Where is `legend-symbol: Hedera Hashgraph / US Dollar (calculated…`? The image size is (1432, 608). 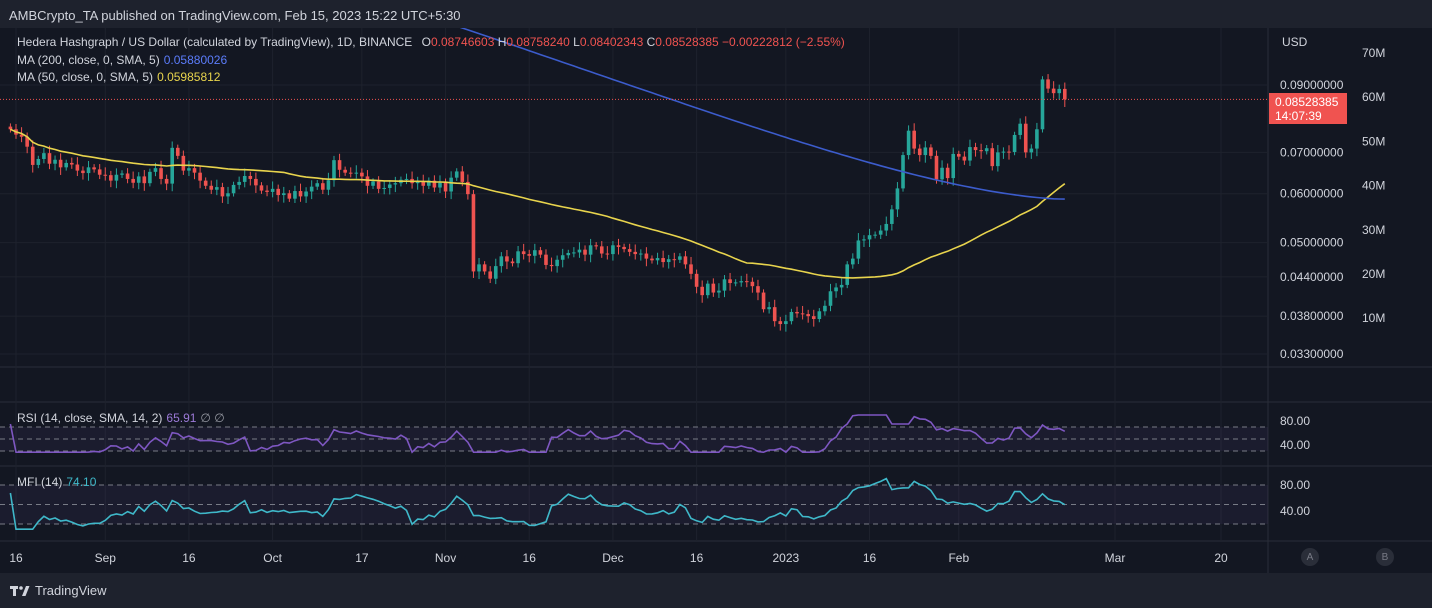
legend-symbol: Hedera Hashgraph / US Dollar (calculated… is located at coordinates (215, 42).